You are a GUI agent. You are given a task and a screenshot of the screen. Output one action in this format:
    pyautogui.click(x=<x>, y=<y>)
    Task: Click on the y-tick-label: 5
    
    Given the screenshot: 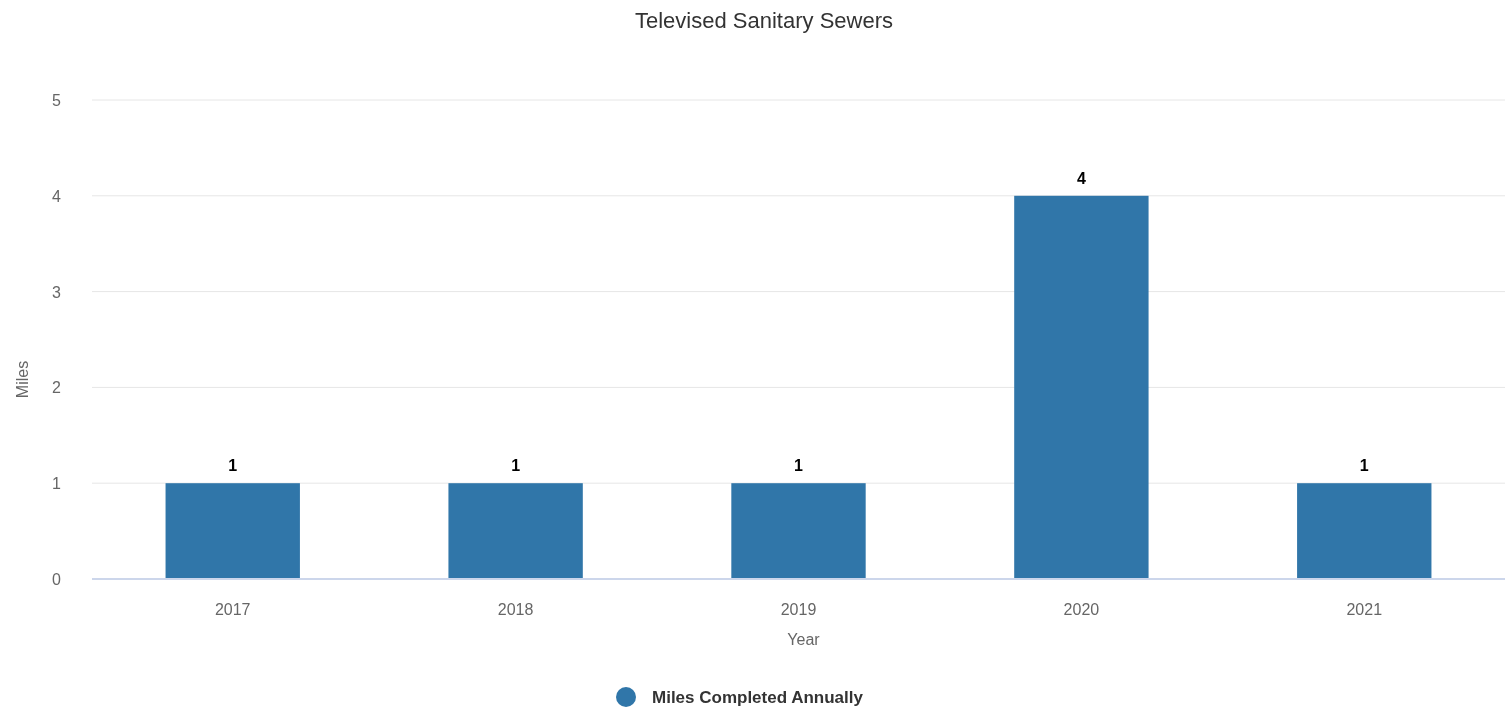 What is the action you would take?
    pyautogui.click(x=57, y=100)
    